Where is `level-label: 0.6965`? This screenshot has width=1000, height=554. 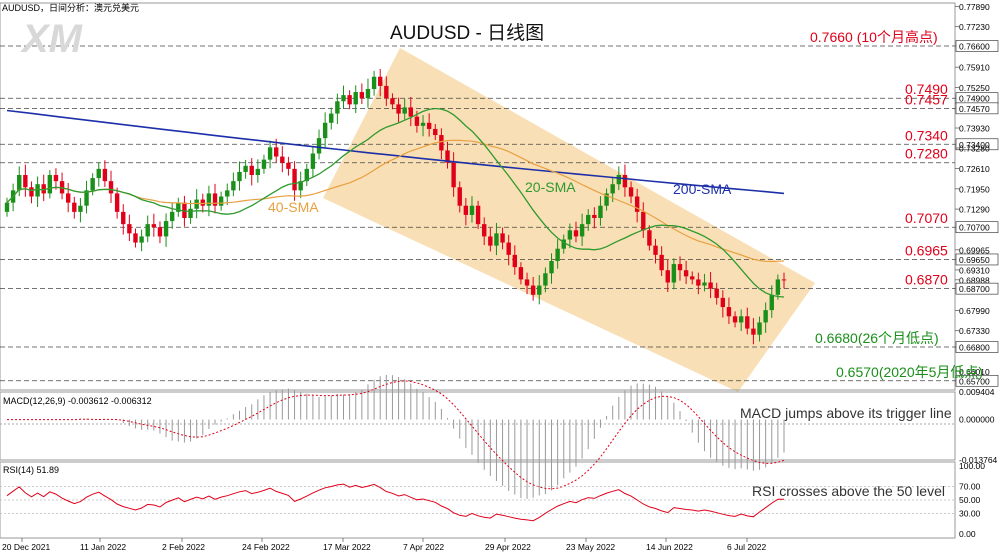 level-label: 0.6965 is located at coordinates (926, 250).